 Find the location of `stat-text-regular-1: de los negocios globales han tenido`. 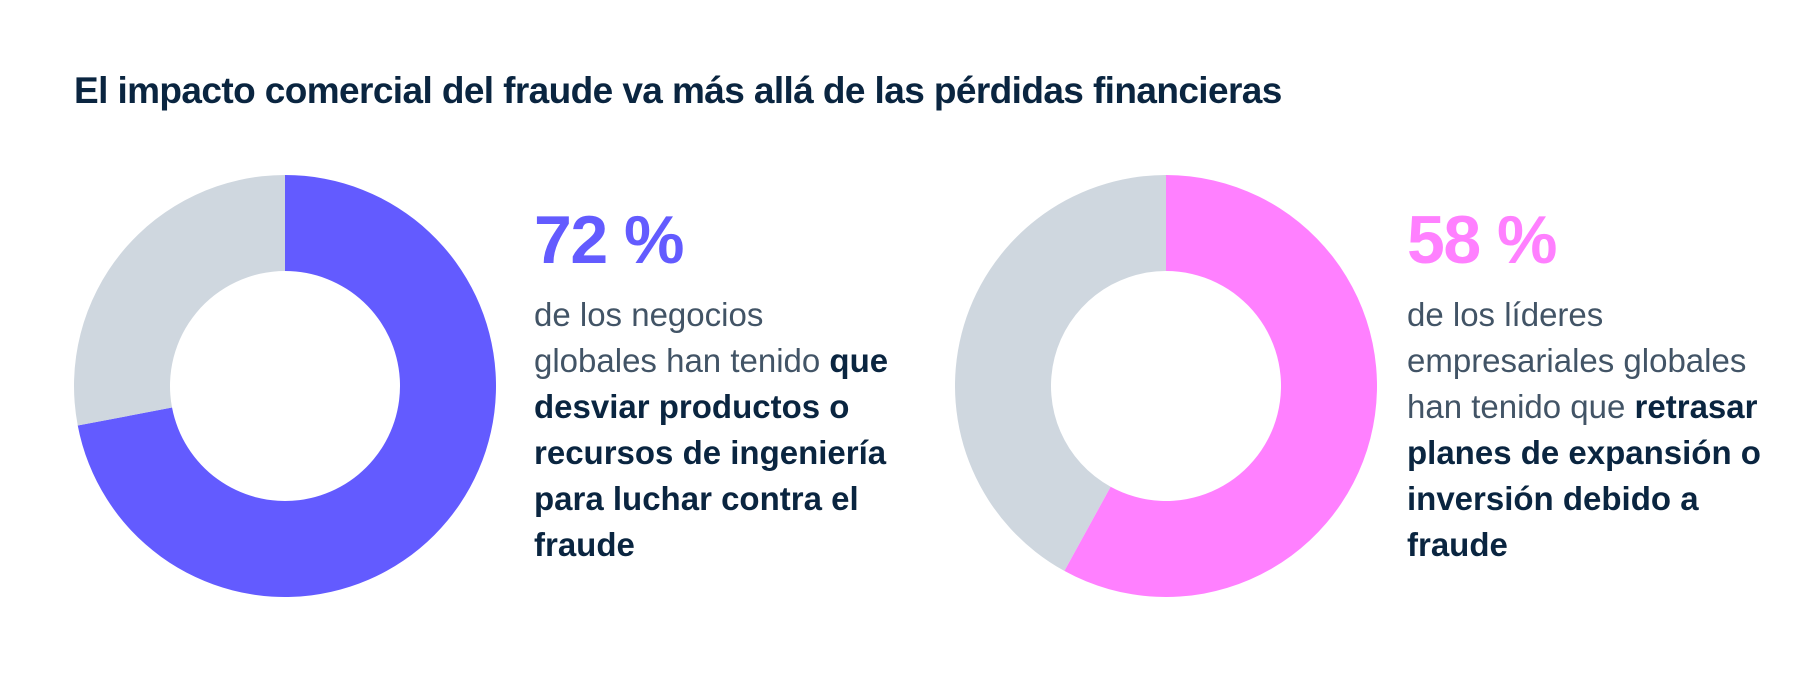

stat-text-regular-1: de los negocios globales han tenido is located at coordinates (682, 337).